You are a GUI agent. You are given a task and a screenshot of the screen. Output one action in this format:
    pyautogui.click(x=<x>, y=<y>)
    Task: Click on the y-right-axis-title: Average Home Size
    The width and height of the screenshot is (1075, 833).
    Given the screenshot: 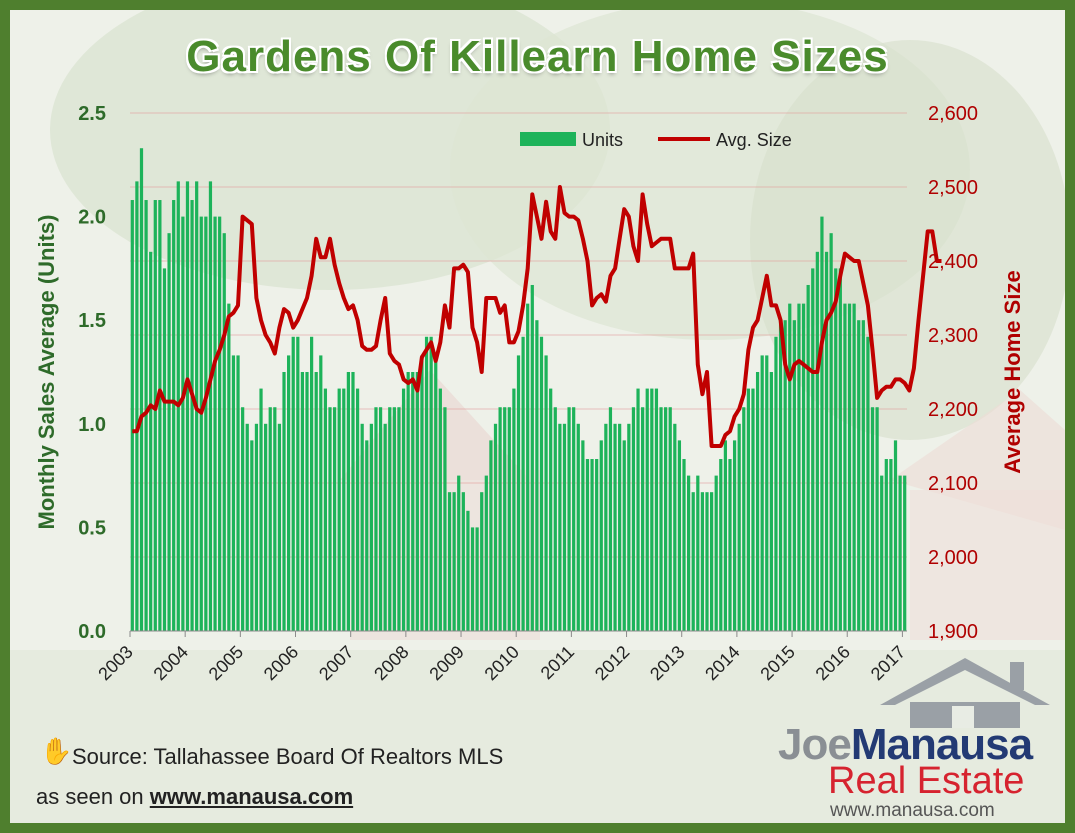 What is the action you would take?
    pyautogui.click(x=1012, y=371)
    